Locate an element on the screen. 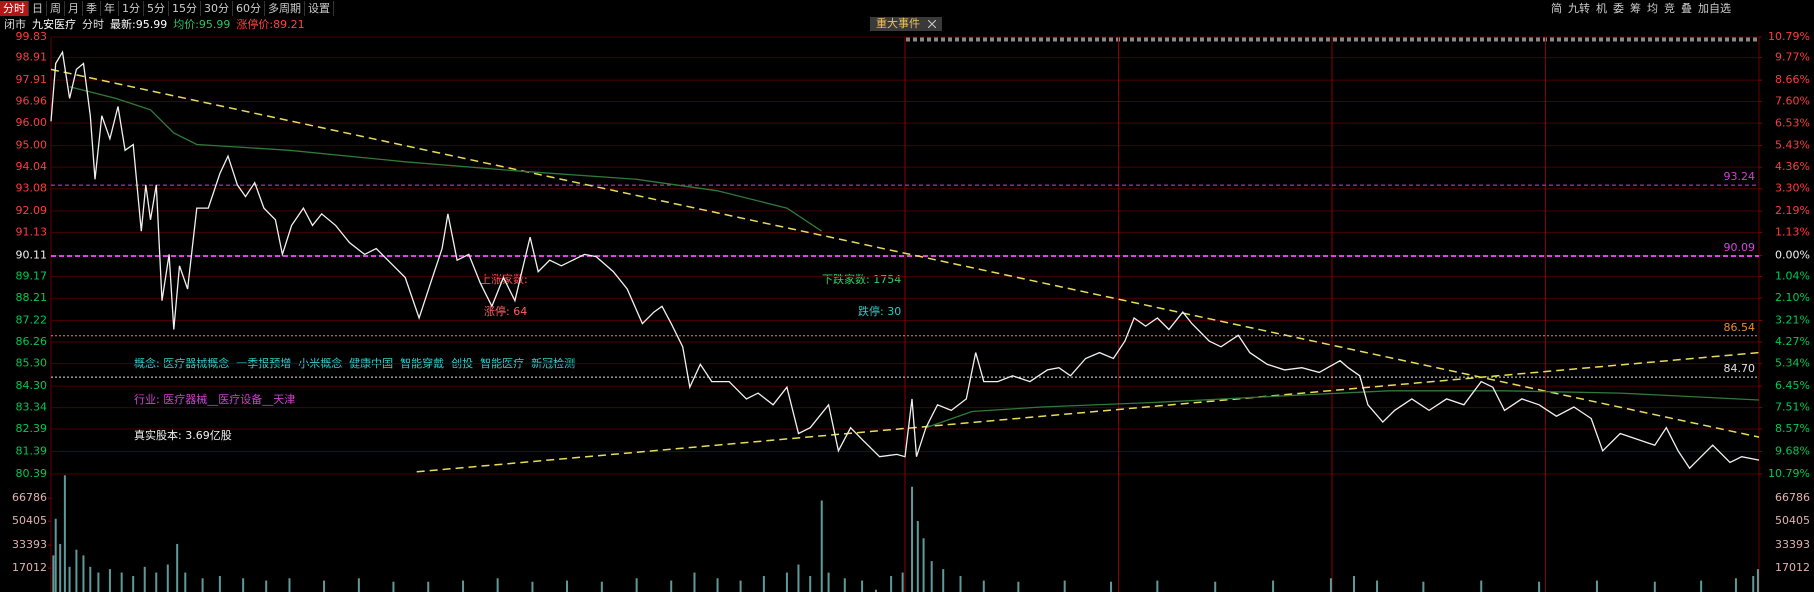  vol-tick-label-right: 50405 is located at coordinates (1792, 520).